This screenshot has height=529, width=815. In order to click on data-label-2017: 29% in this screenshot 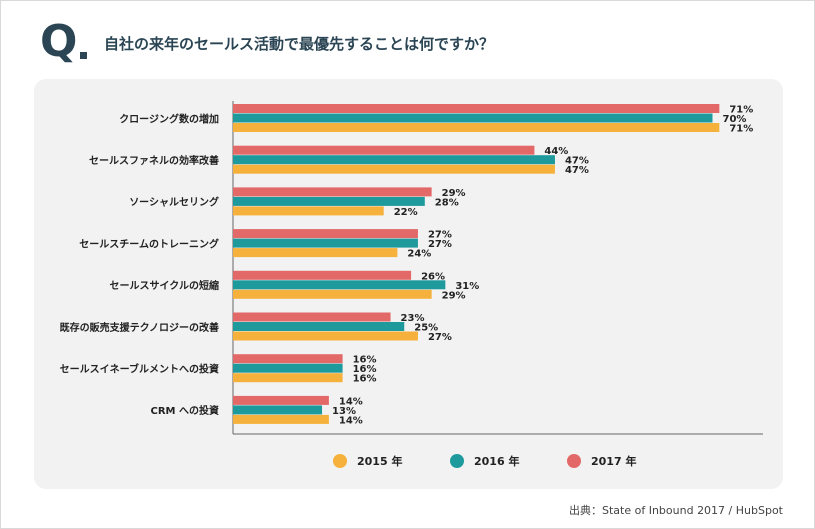, I will do `click(454, 193)`.